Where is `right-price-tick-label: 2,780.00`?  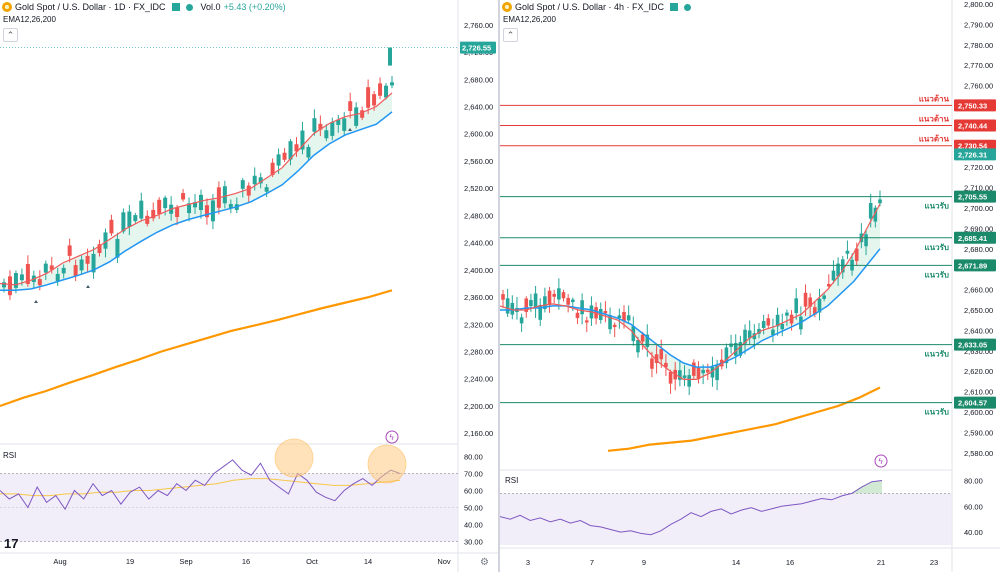
right-price-tick-label: 2,780.00 is located at coordinates (978, 45).